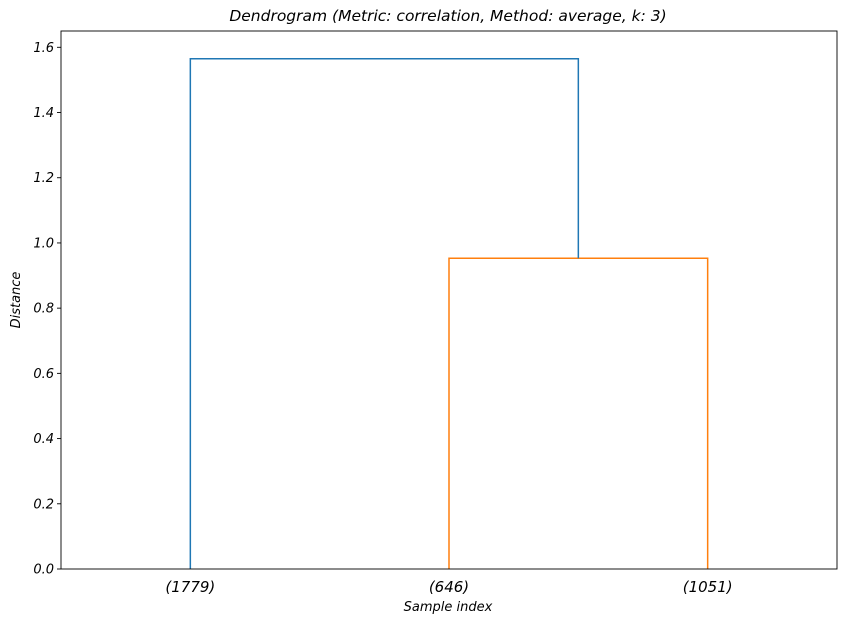 This screenshot has width=846, height=623. I want to click on y-tick-label: 0.2, so click(43, 504).